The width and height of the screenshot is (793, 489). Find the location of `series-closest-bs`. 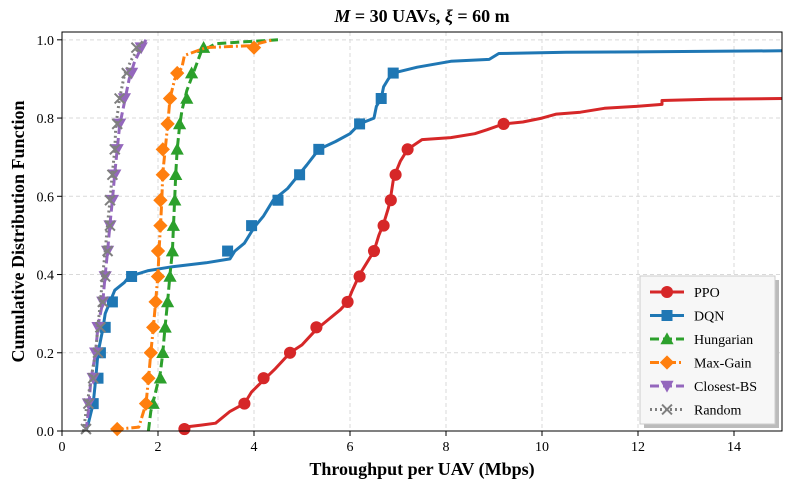

series-closest-bs is located at coordinates (114, 235).